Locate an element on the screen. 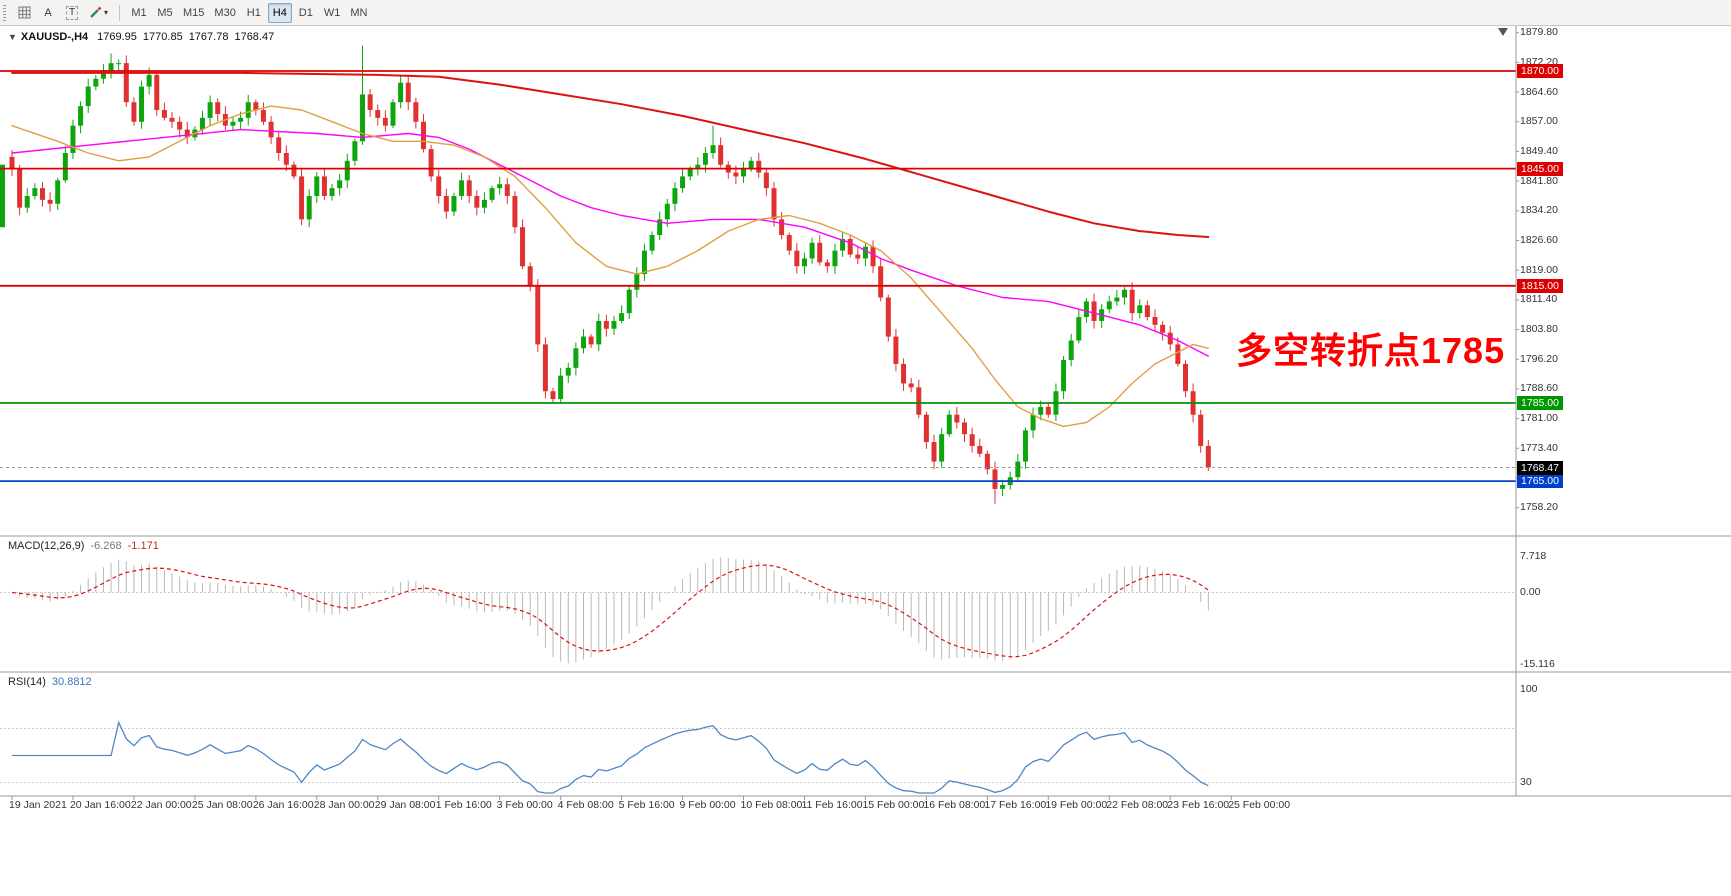  toolbar: A T ▾ M1 M5 M15 M30 H1 H4 D1 W1 MN is located at coordinates (865, 13).